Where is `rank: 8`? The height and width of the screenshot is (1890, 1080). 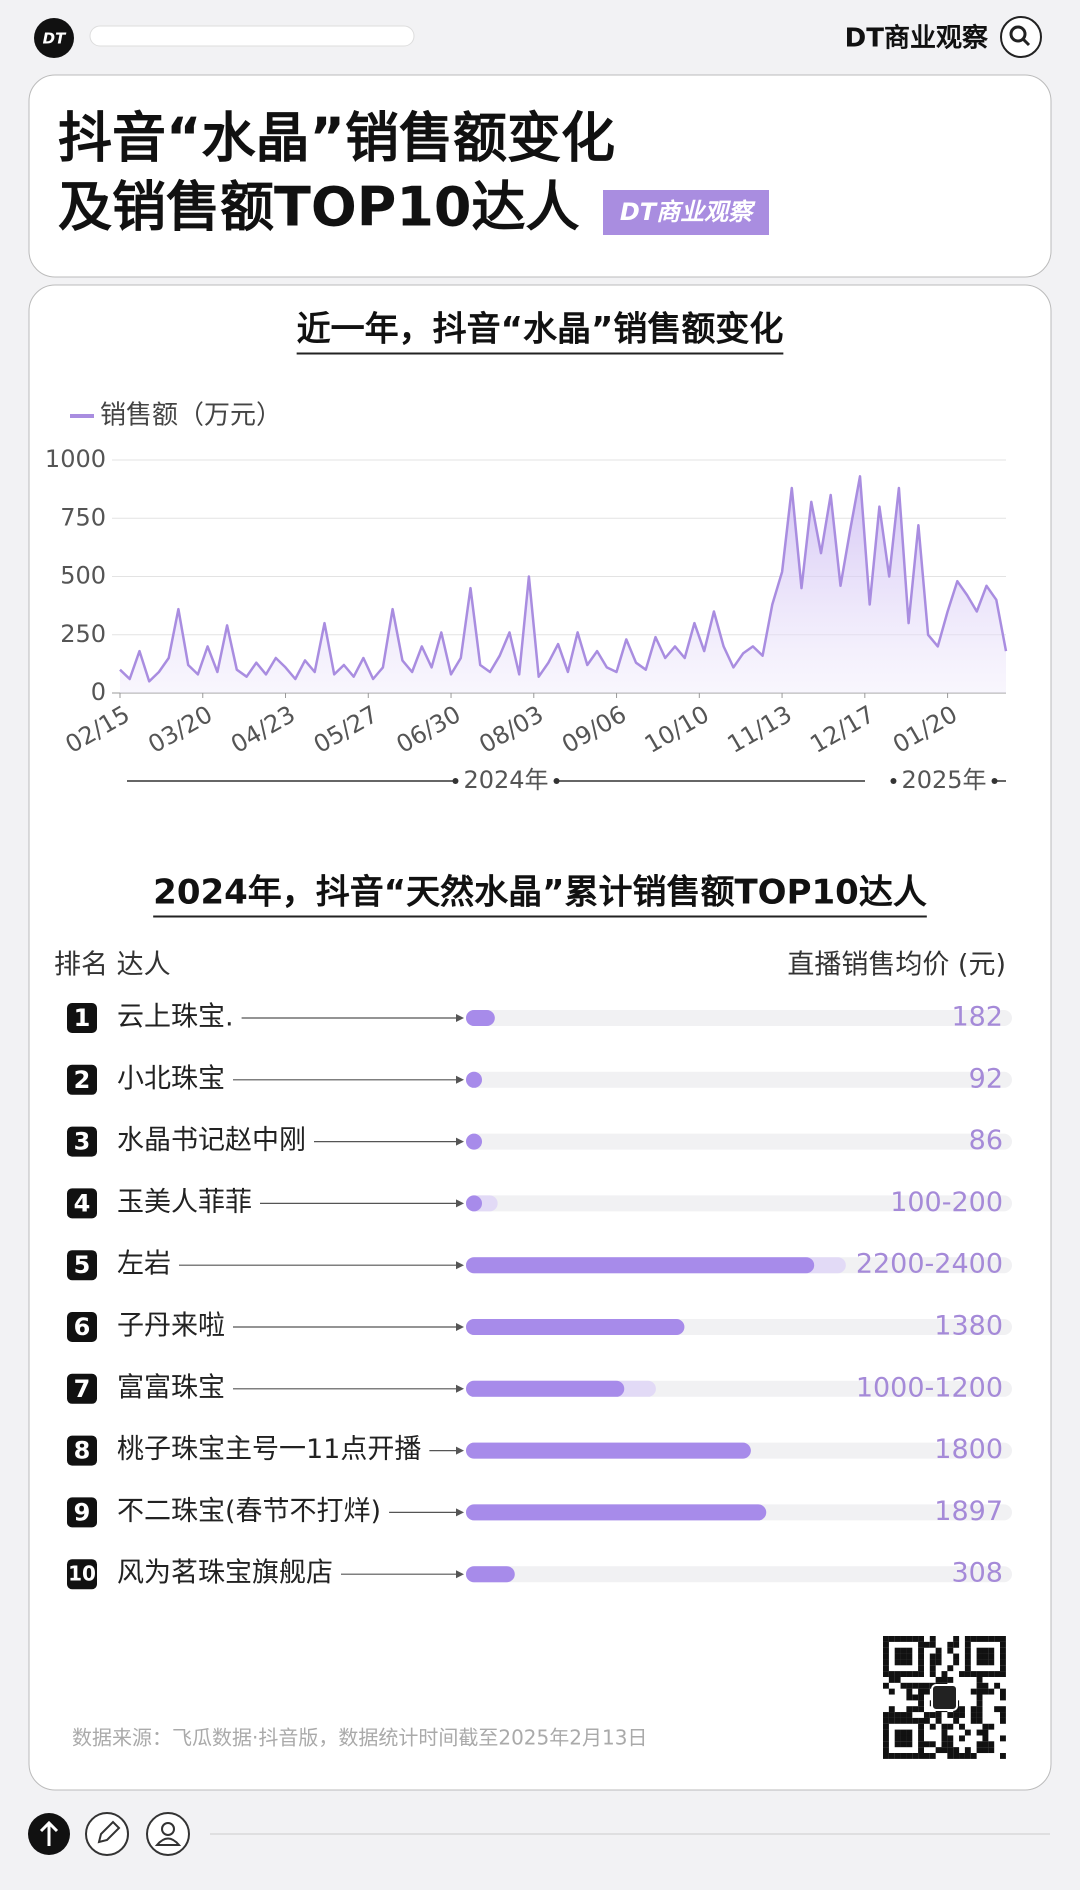 rank: 8 is located at coordinates (82, 1451).